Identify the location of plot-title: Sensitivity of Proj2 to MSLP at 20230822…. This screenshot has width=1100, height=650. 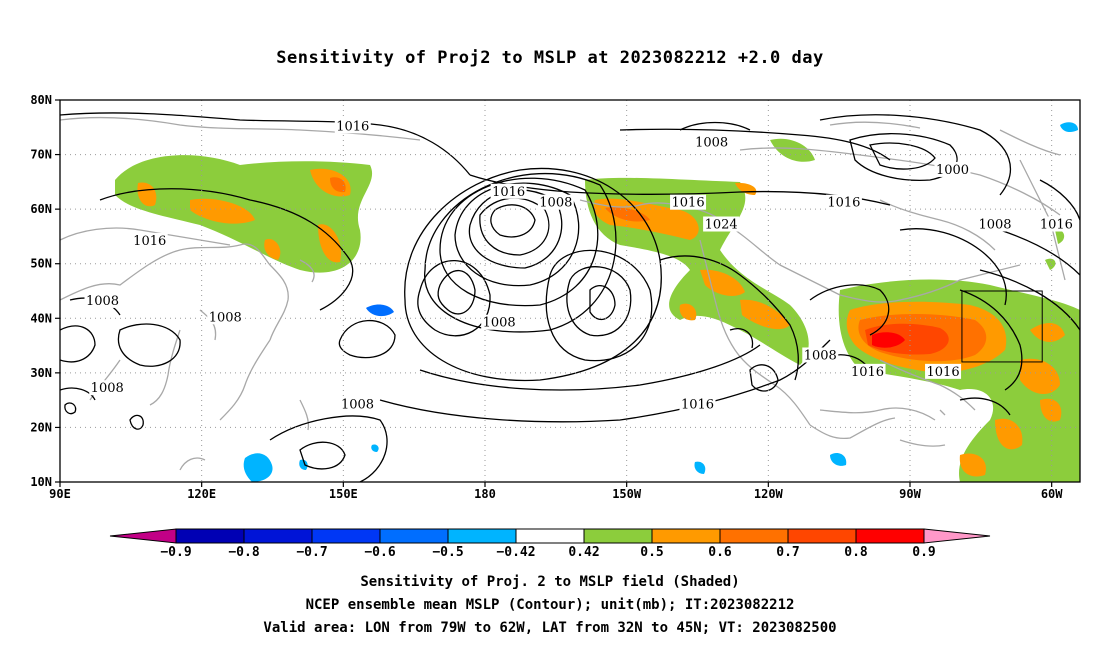
(550, 58).